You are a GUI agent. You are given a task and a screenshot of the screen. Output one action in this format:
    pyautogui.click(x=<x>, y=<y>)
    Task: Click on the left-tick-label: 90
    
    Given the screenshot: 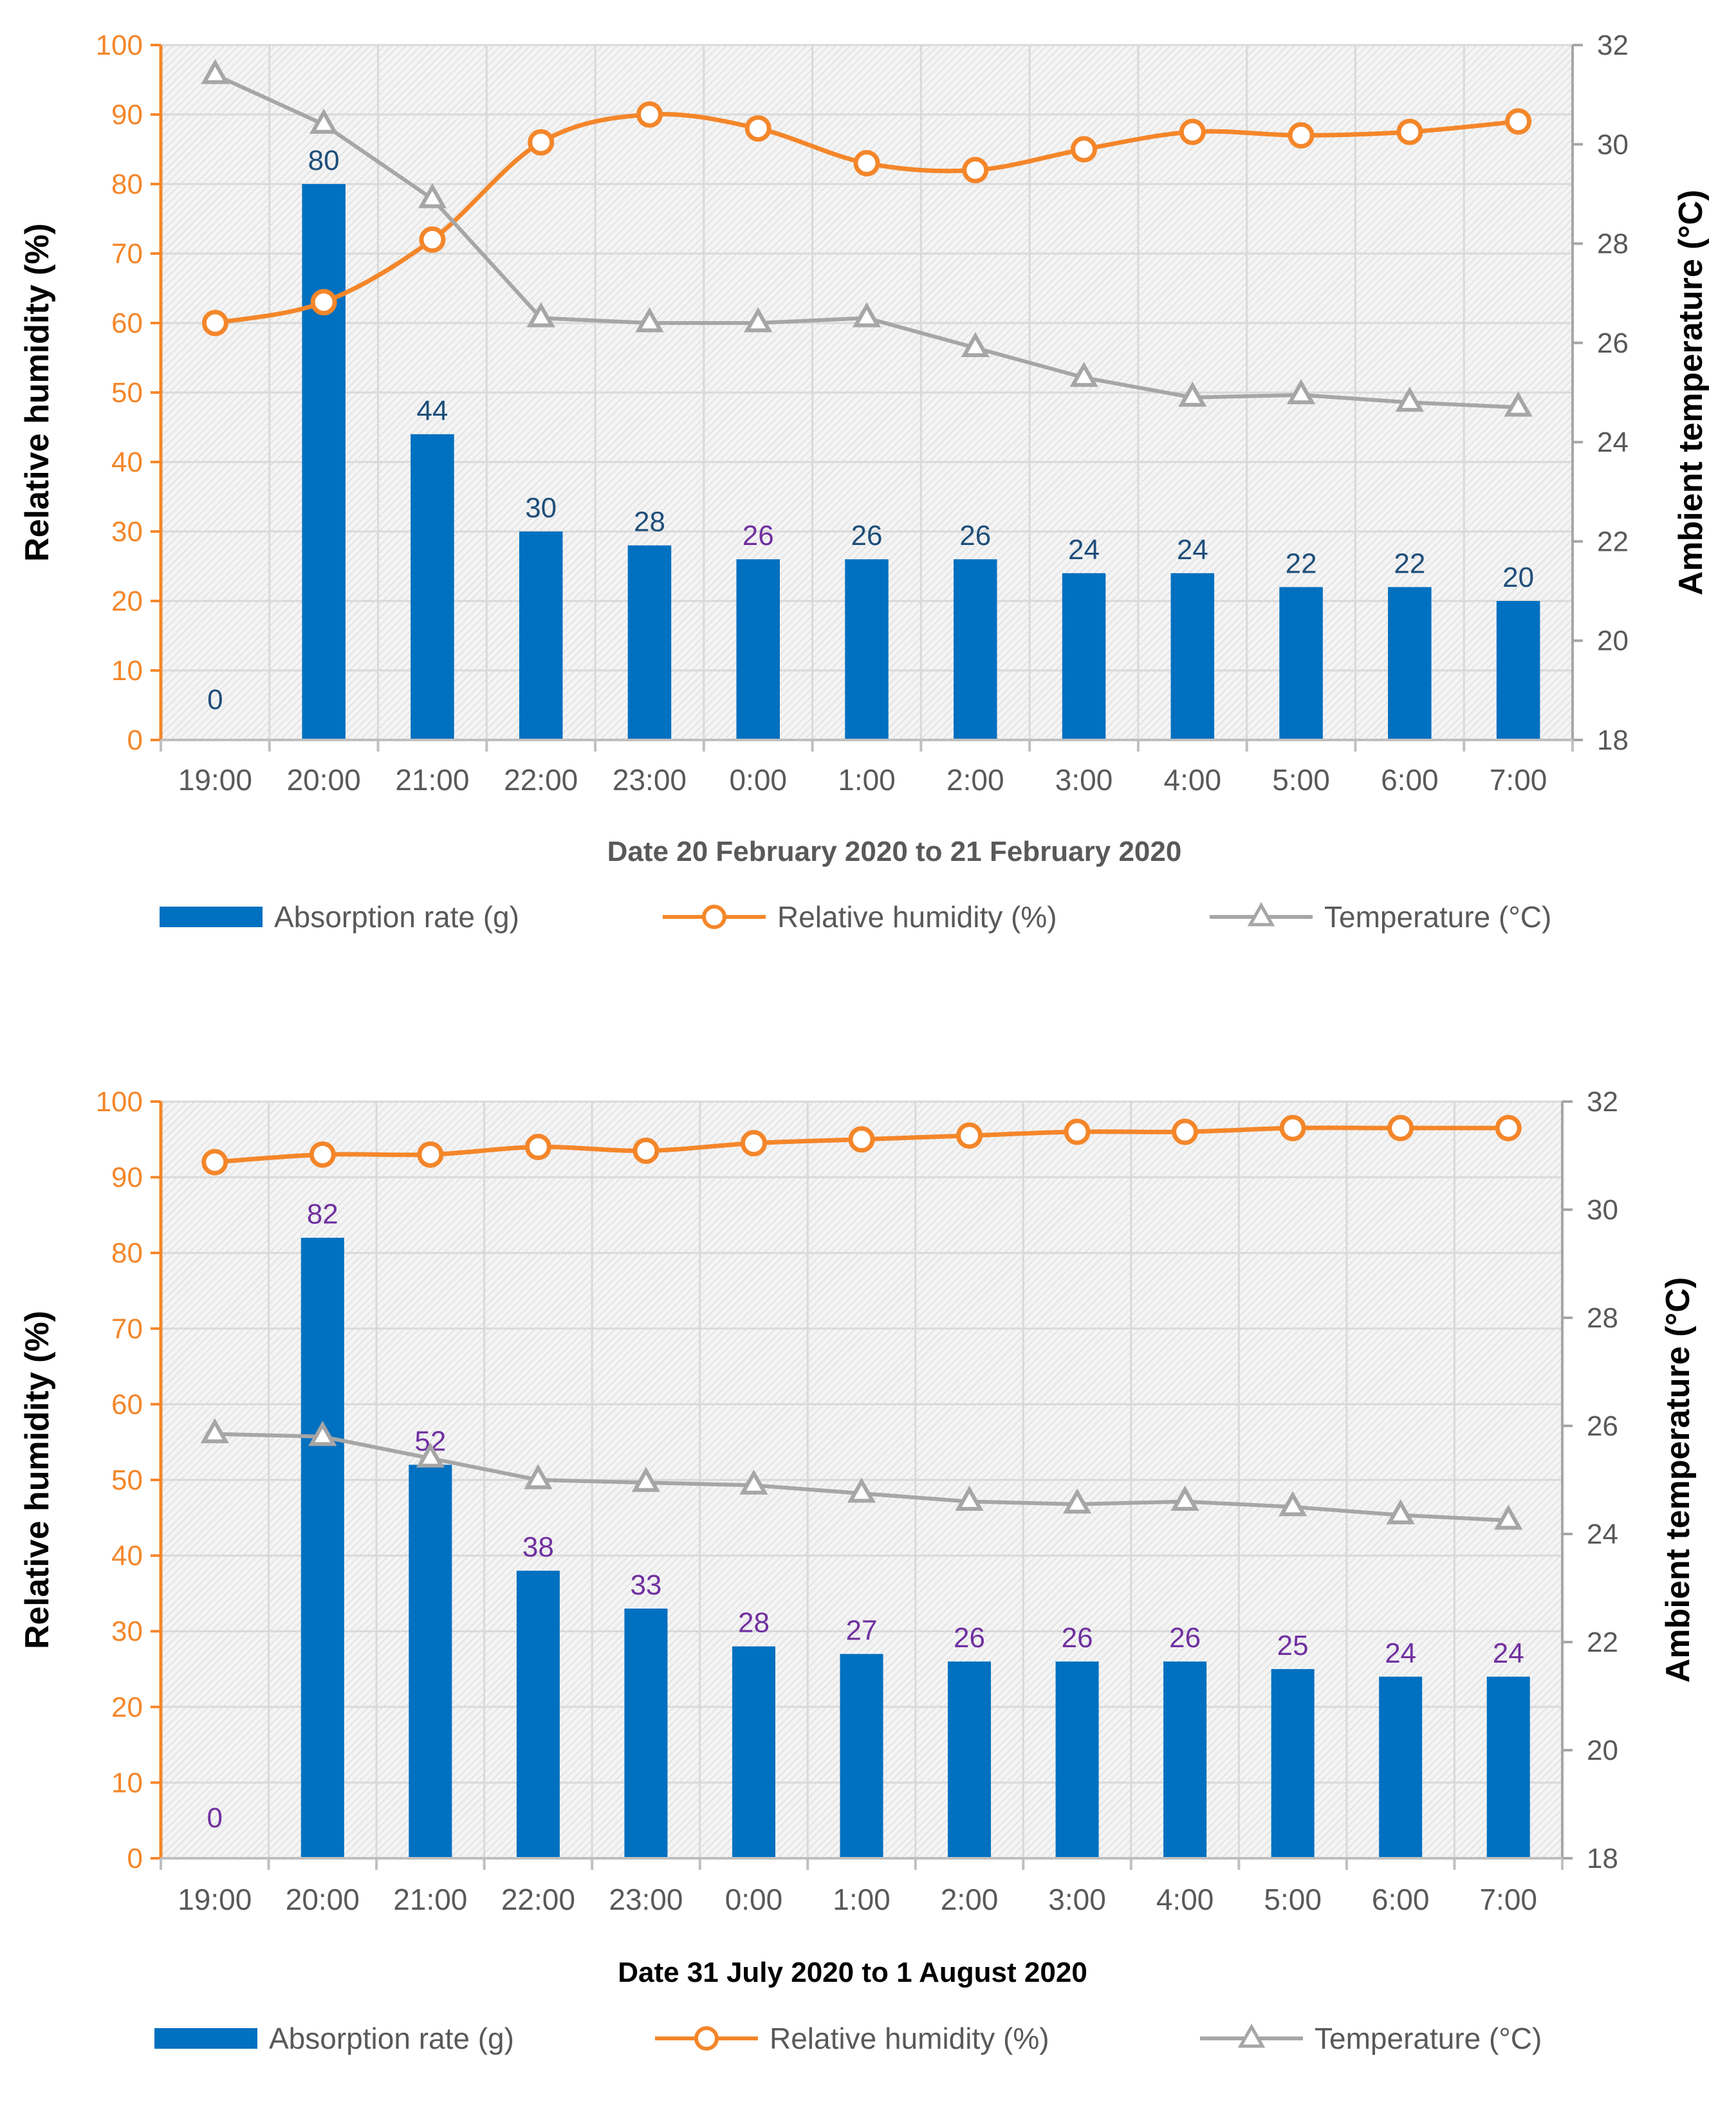 What is the action you would take?
    pyautogui.click(x=127, y=115)
    